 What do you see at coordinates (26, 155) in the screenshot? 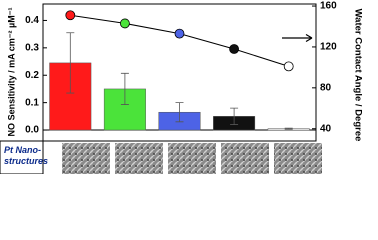
I see `annotation: Pt Nano-structures` at bounding box center [26, 155].